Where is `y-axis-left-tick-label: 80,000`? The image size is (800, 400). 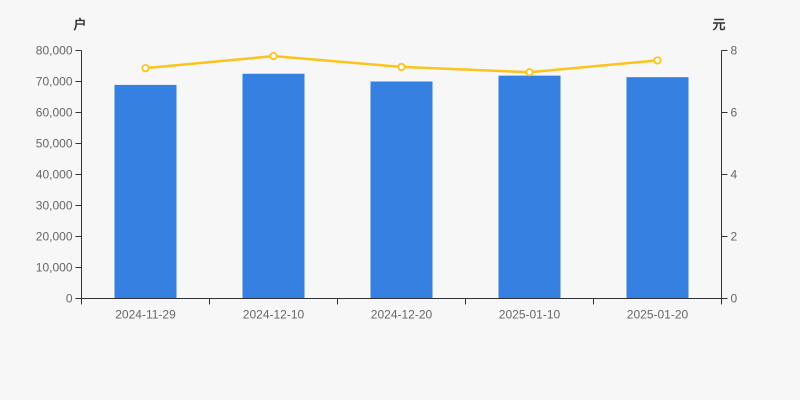 y-axis-left-tick-label: 80,000 is located at coordinates (54, 51).